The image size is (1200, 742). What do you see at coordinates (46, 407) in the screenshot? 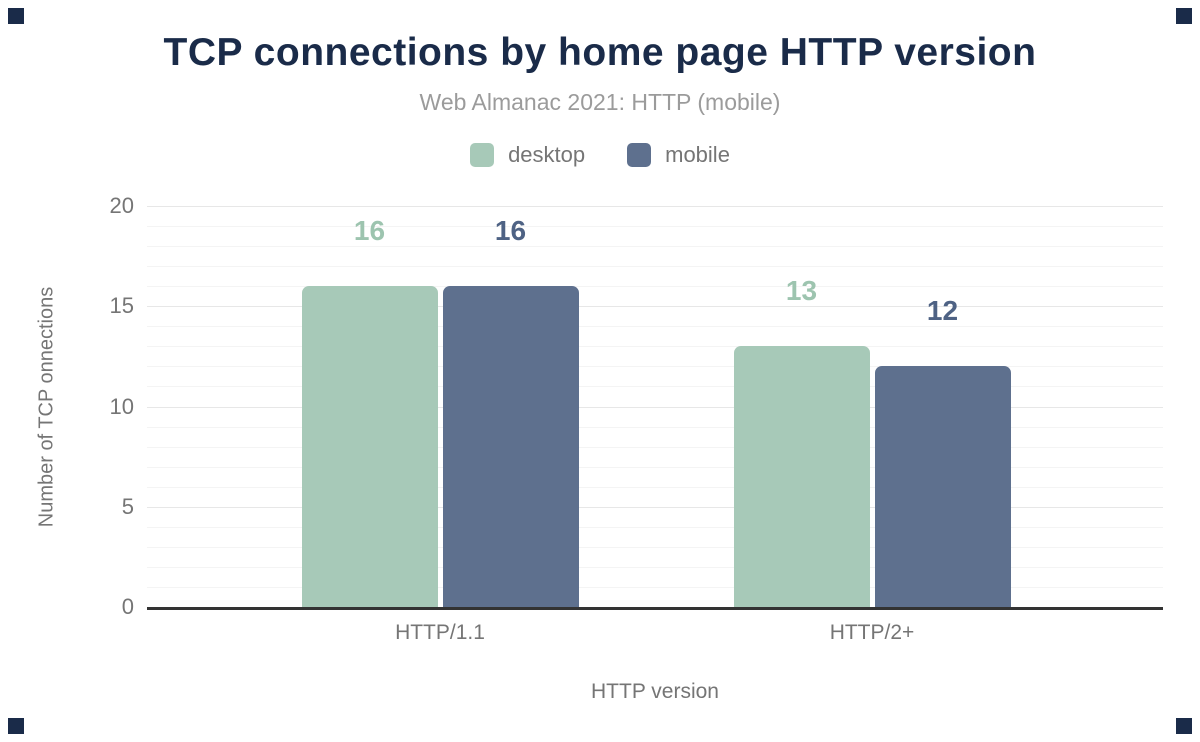
I see `y-axis-title: Number of TCP onnections` at bounding box center [46, 407].